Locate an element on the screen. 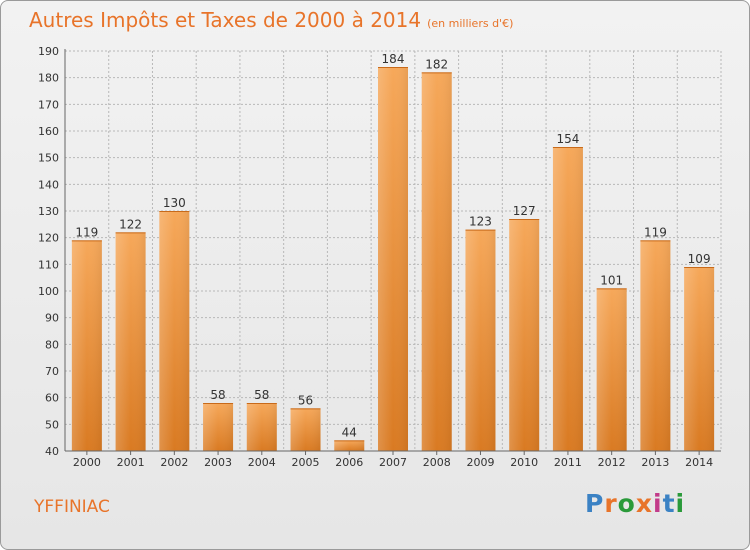  y-tick-label: 170 is located at coordinates (48, 104).